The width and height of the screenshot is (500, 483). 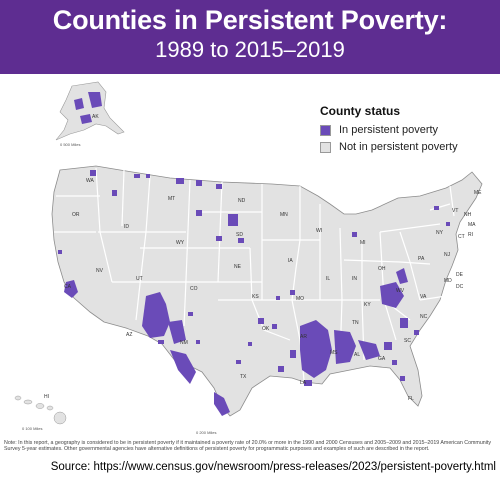 I want to click on state-label-dc: DC, so click(x=460, y=287).